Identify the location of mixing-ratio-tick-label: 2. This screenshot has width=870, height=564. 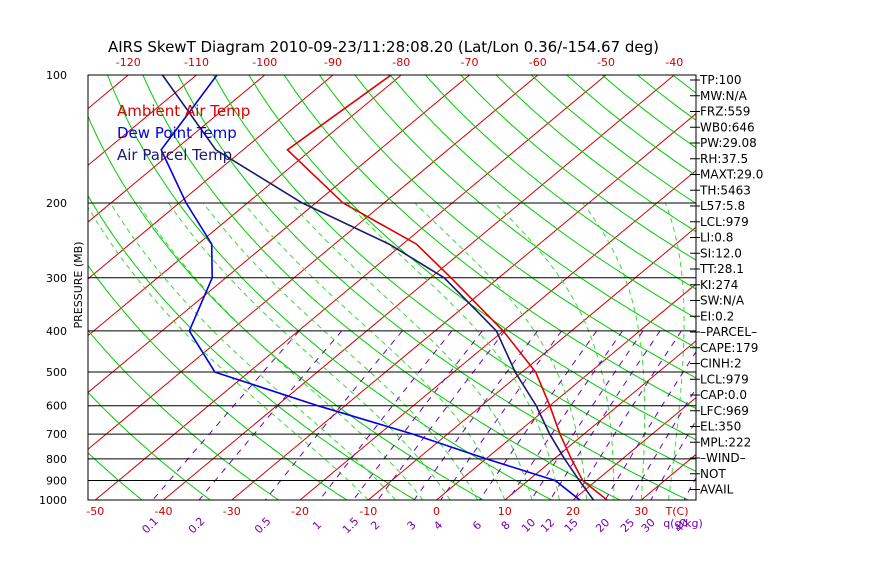
(375, 525).